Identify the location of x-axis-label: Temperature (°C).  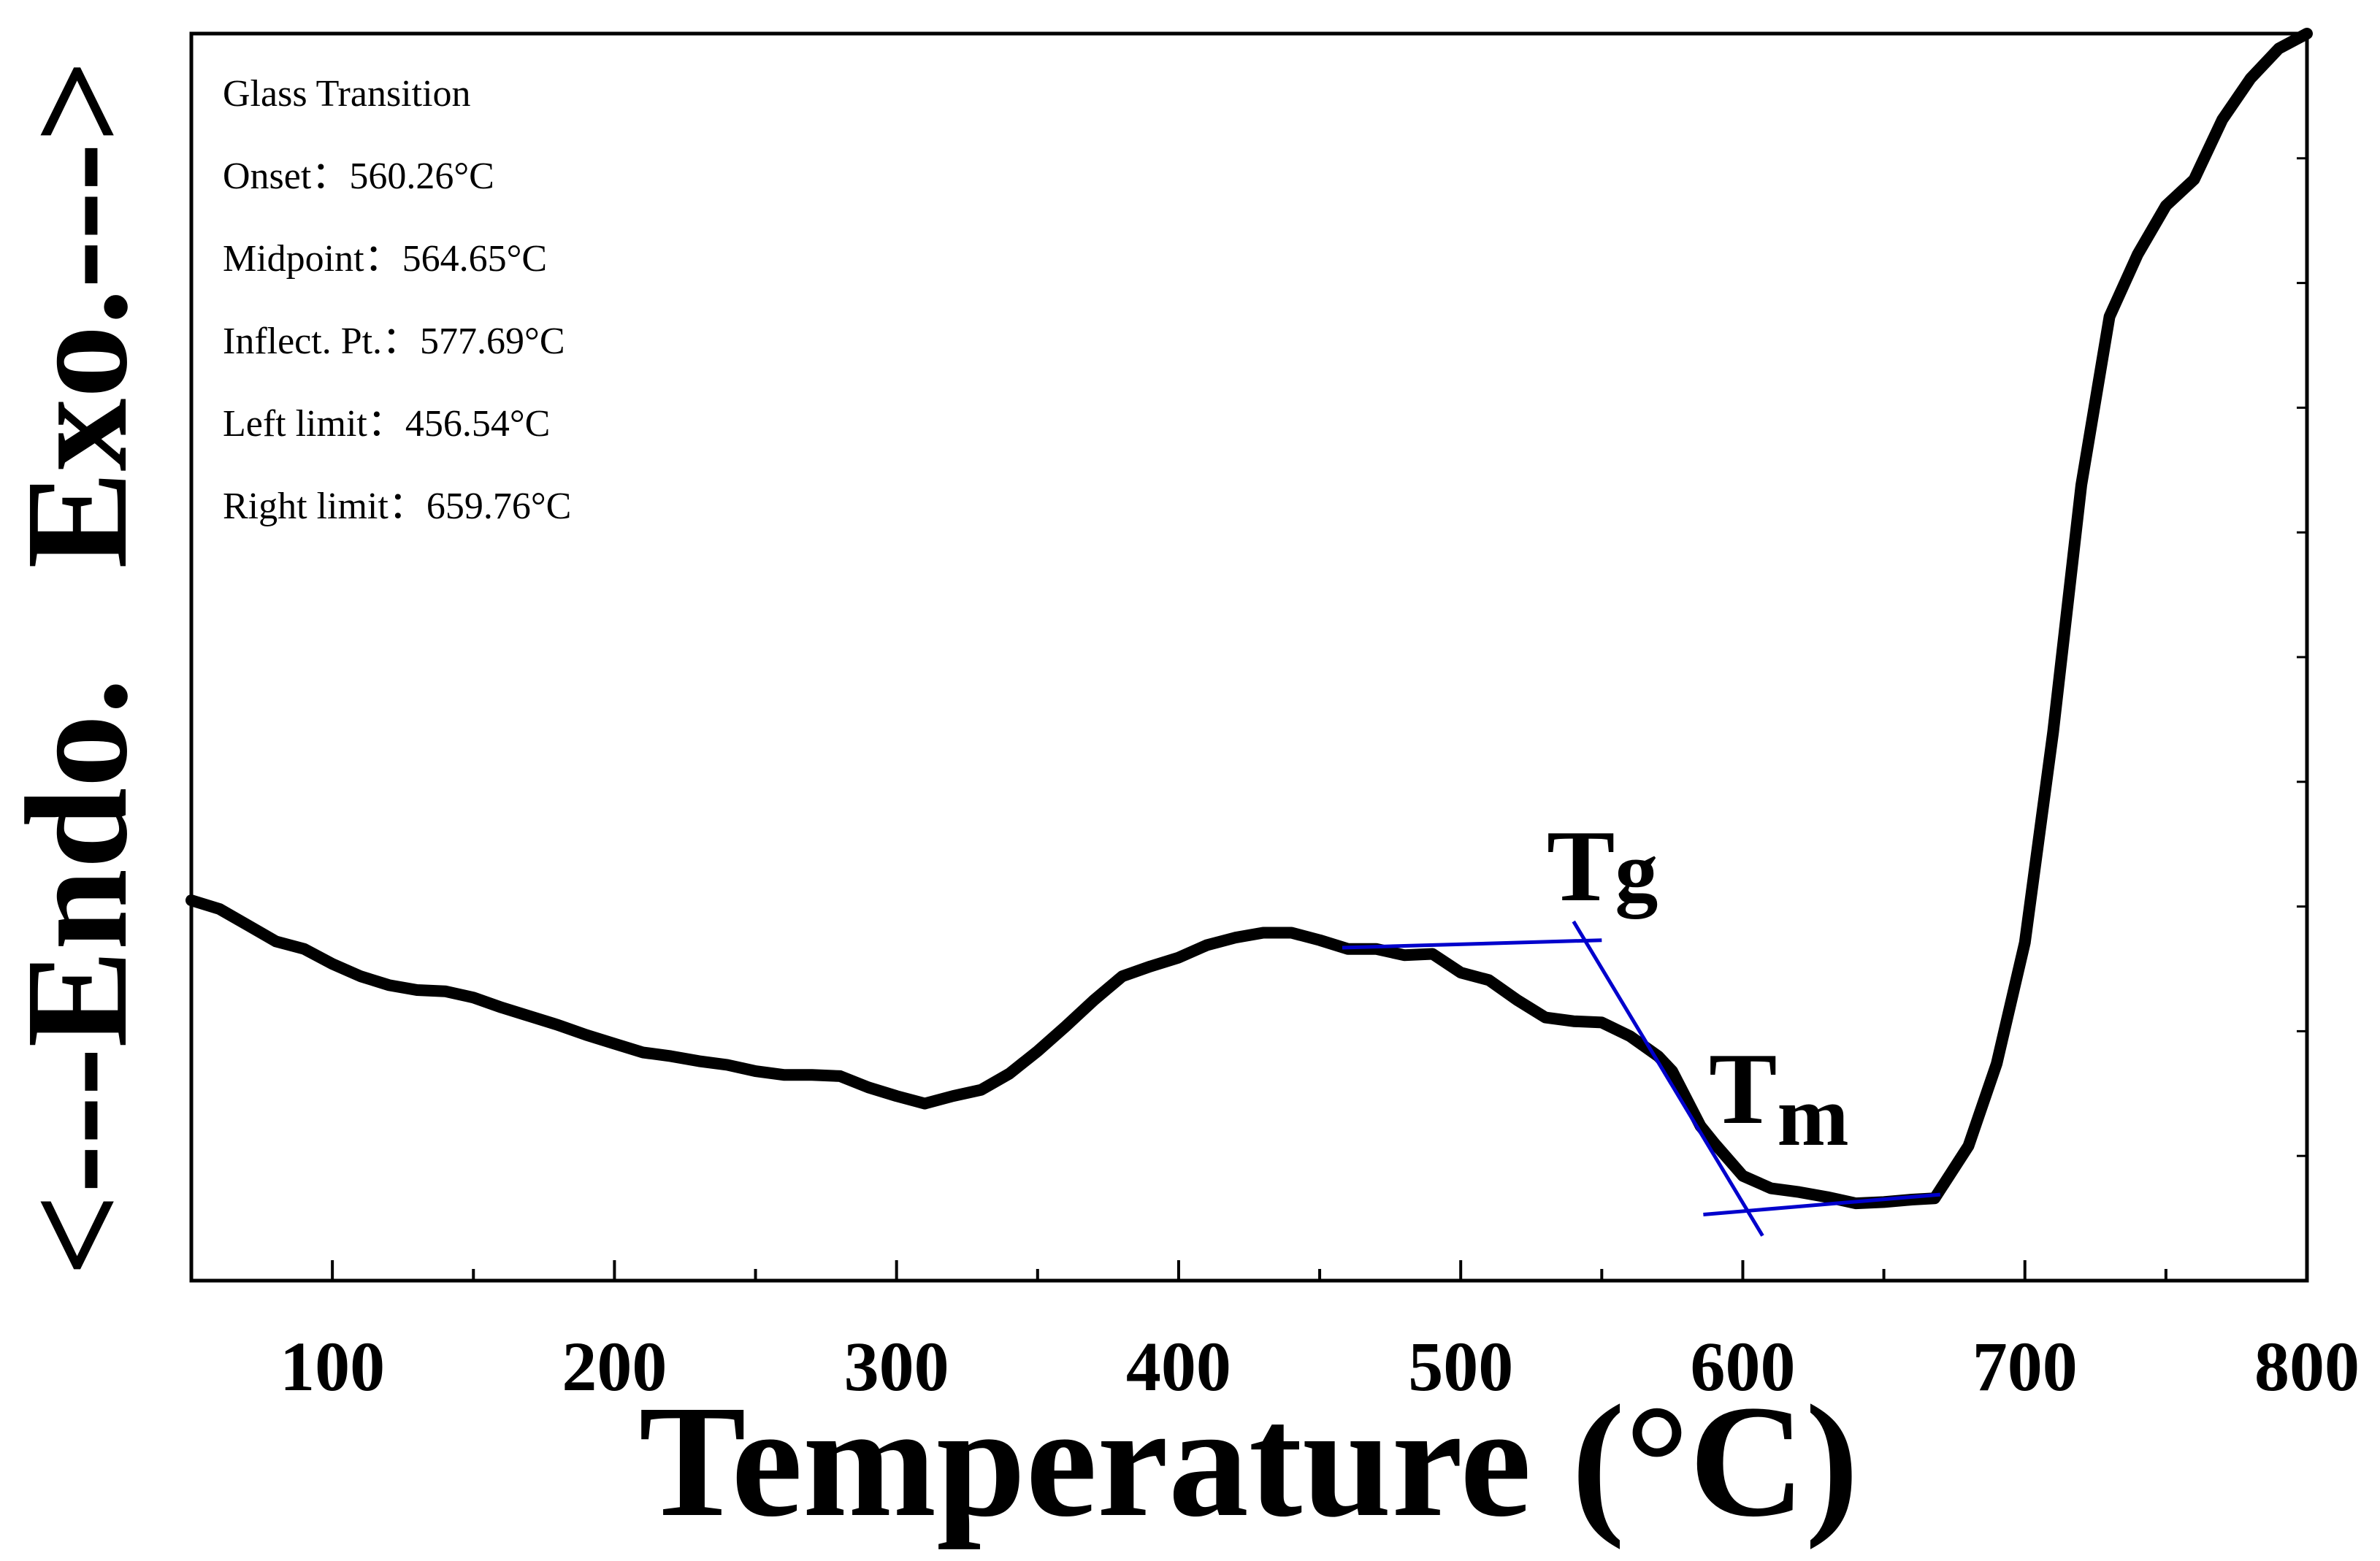
(1249, 1461).